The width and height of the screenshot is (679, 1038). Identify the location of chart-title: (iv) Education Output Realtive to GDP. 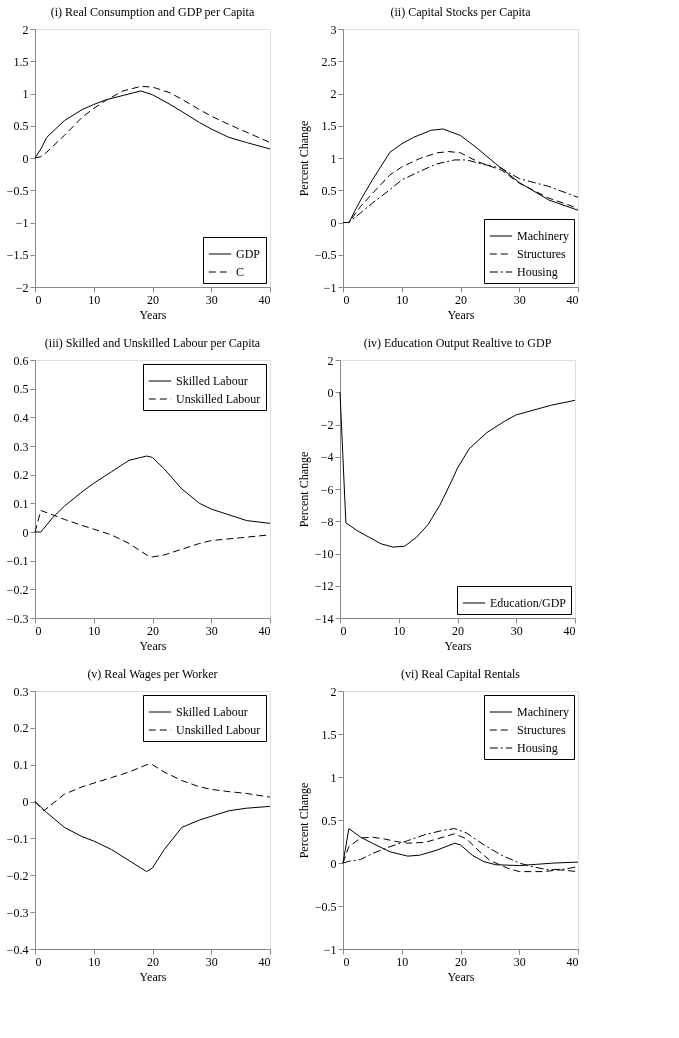
(457, 343).